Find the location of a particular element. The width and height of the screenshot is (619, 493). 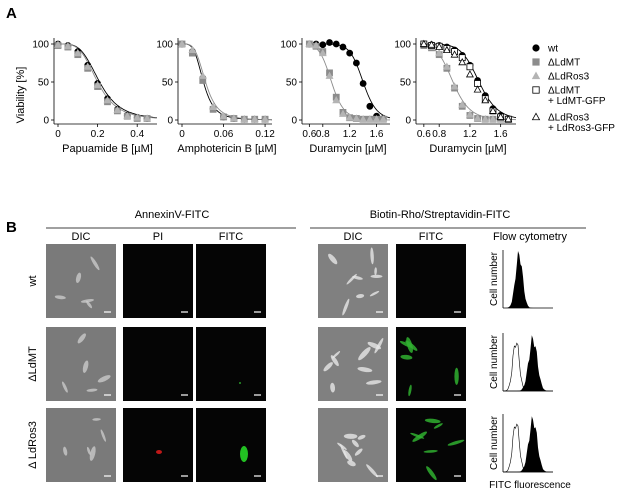

fitc-signal is located at coordinates (244, 454).